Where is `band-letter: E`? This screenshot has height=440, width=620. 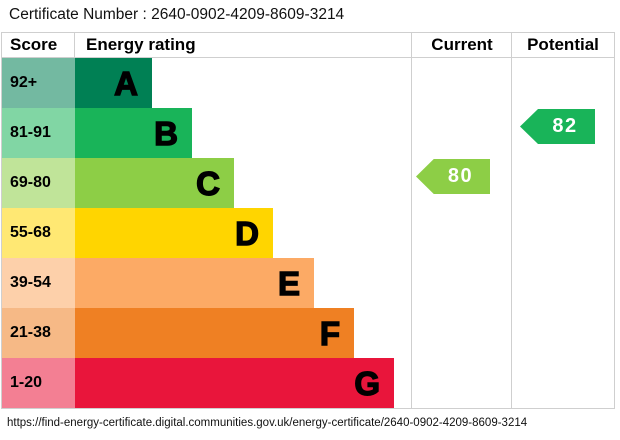
band-letter: E is located at coordinates (288, 283).